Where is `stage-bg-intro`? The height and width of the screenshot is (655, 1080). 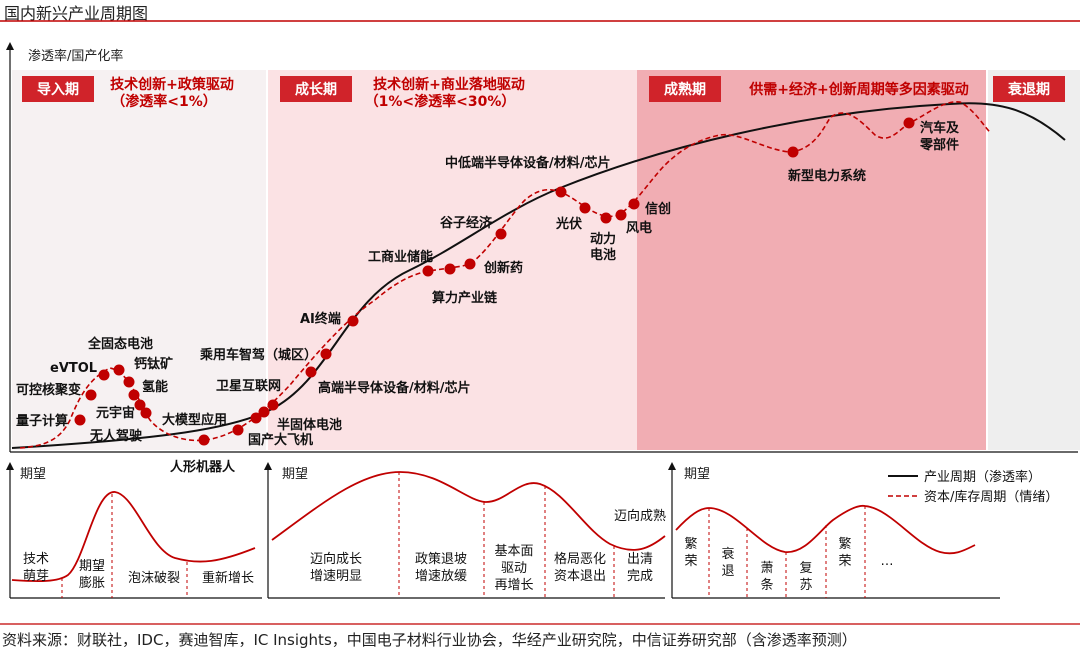 stage-bg-intro is located at coordinates (139, 260).